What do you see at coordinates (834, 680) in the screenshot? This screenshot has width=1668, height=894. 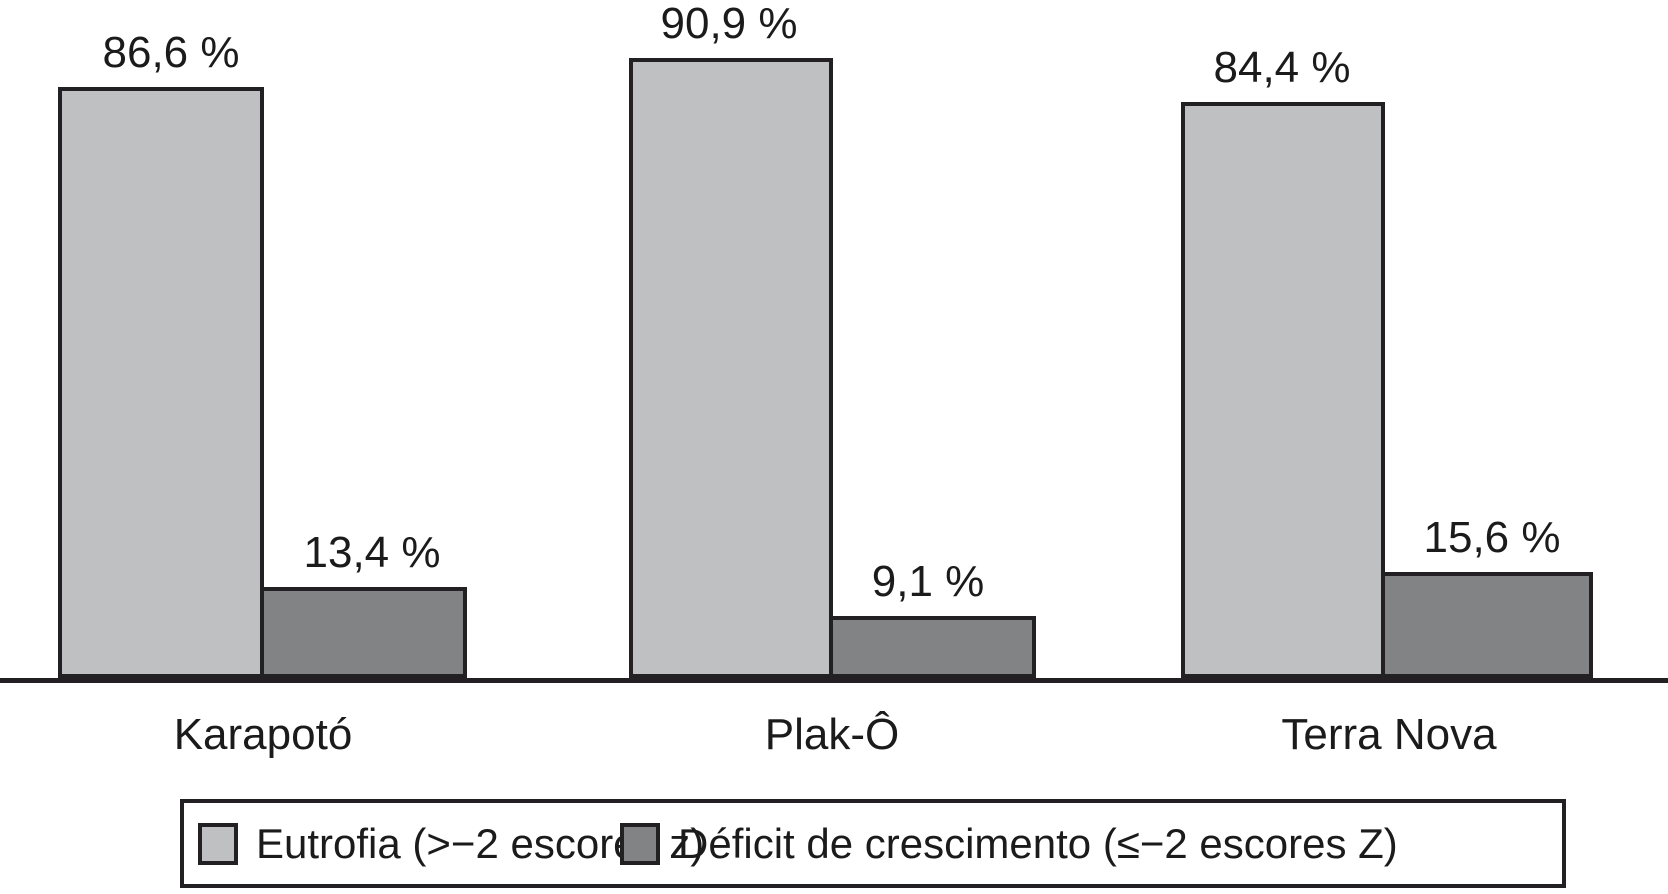 I see `x-axis-line` at bounding box center [834, 680].